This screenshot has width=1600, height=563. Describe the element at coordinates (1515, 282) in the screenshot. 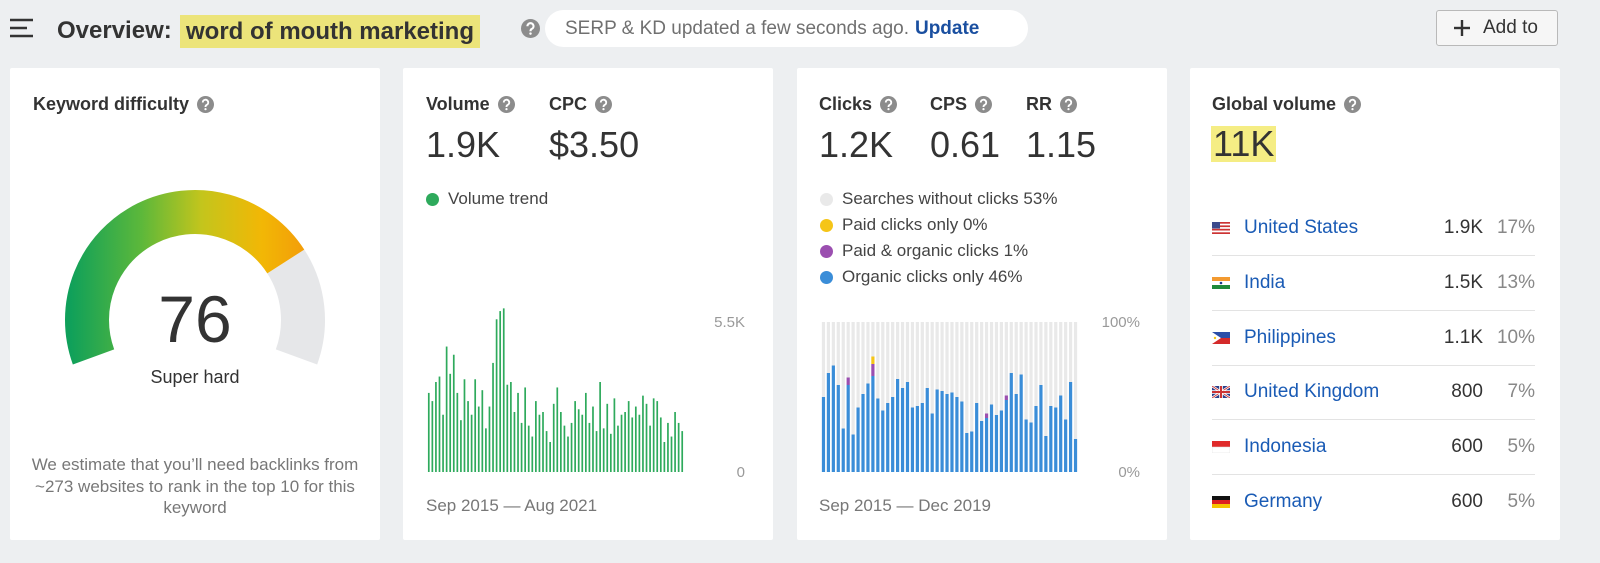

I see `country-share: 13%` at that location.